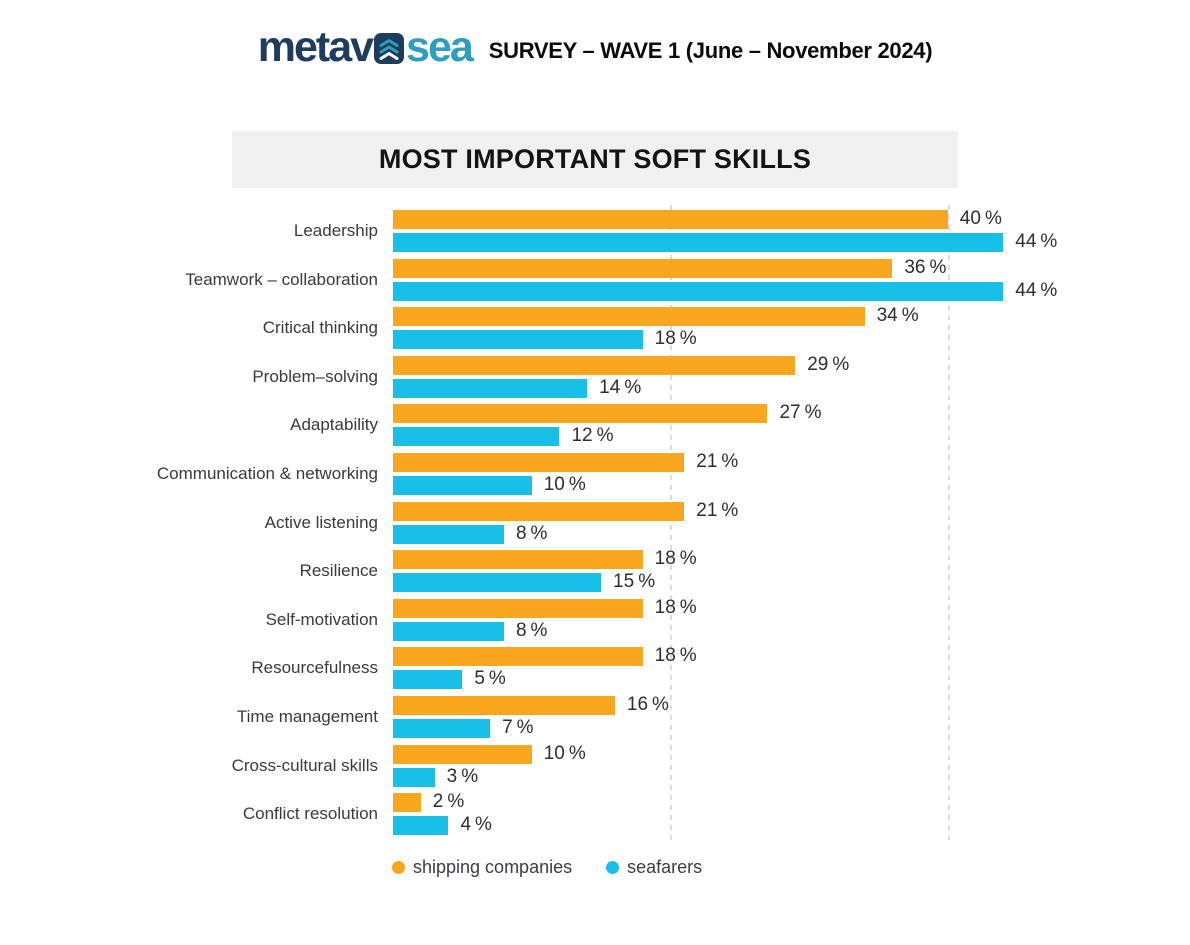  What do you see at coordinates (462, 776) in the screenshot?
I see `value-label: 3%` at bounding box center [462, 776].